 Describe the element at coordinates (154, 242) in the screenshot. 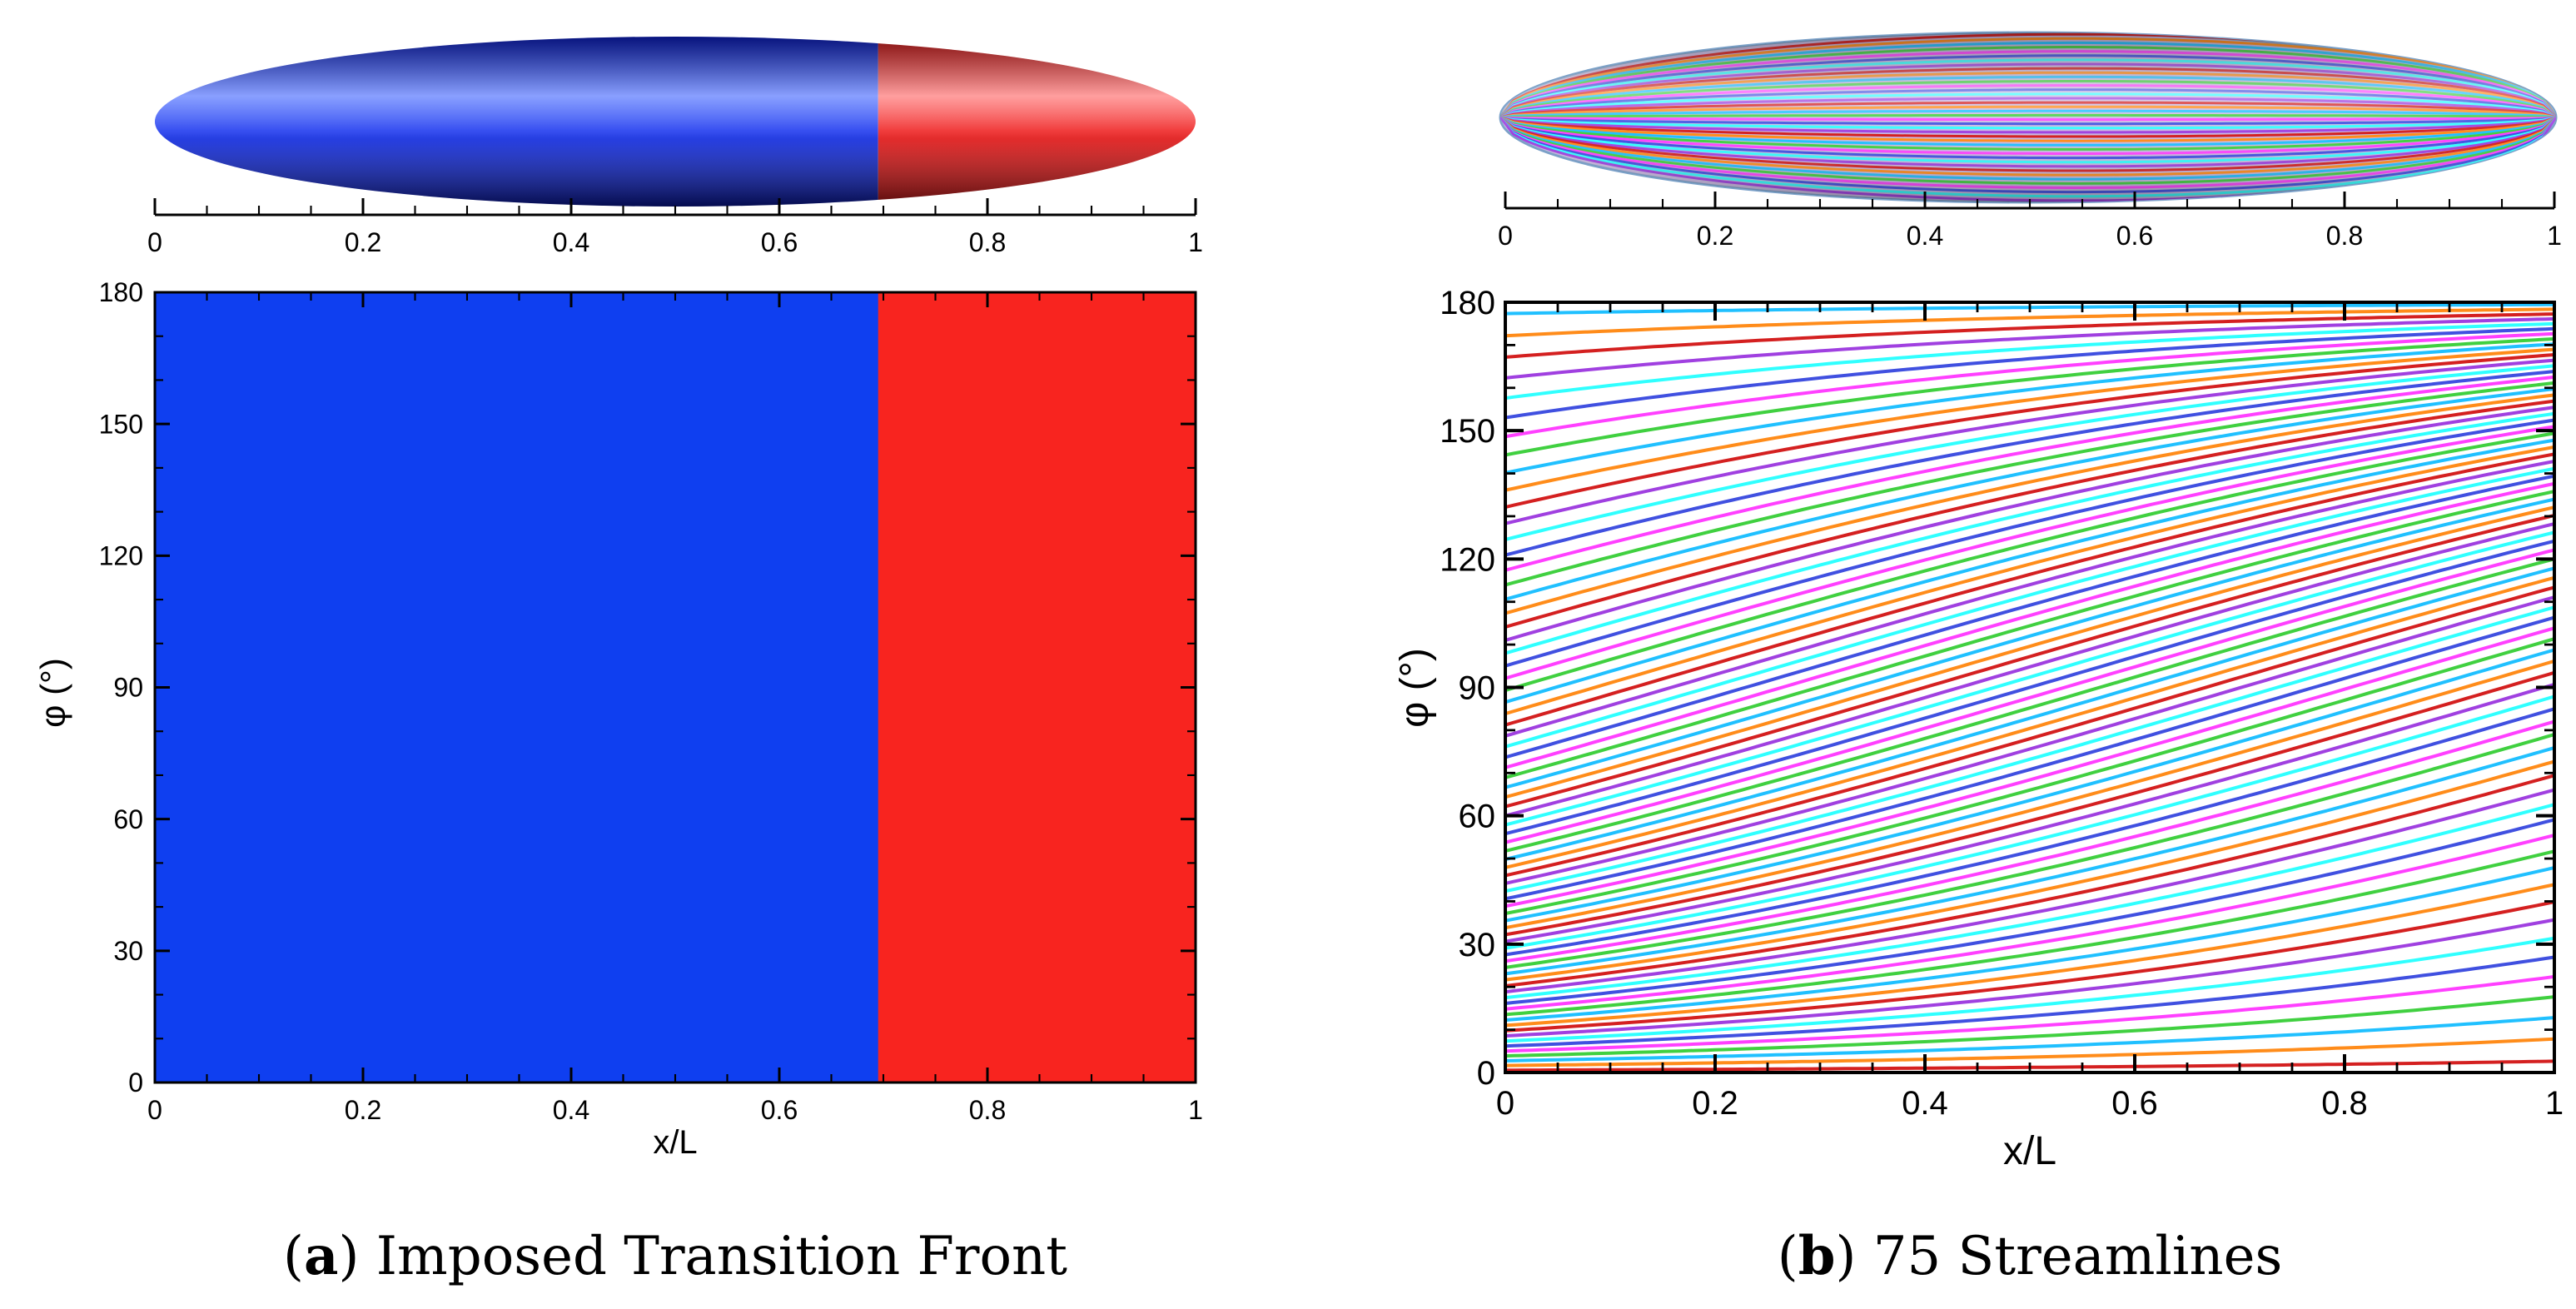

I see `top-axis-tick-label: 0` at that location.